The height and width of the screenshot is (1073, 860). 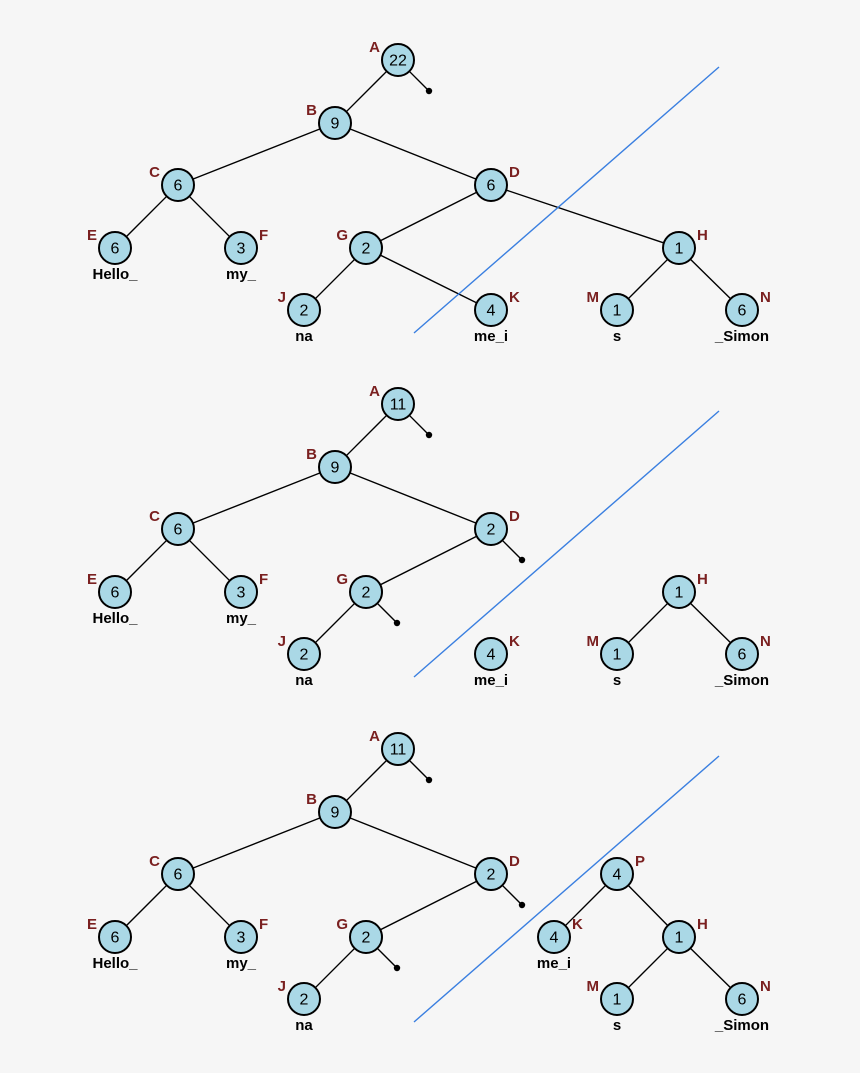 I want to click on node-A: 11 A, so click(x=392, y=402).